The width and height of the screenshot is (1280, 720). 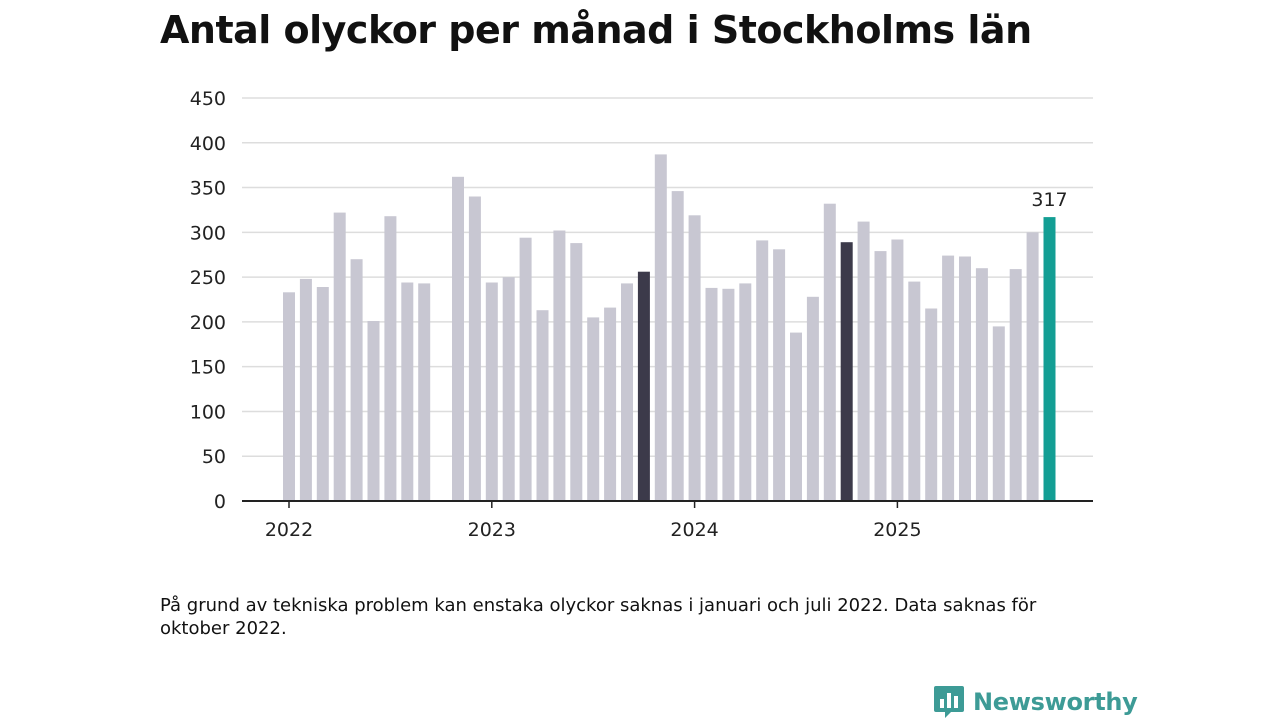 What do you see at coordinates (897, 530) in the screenshot?
I see `x-tick-label-2025: 2025` at bounding box center [897, 530].